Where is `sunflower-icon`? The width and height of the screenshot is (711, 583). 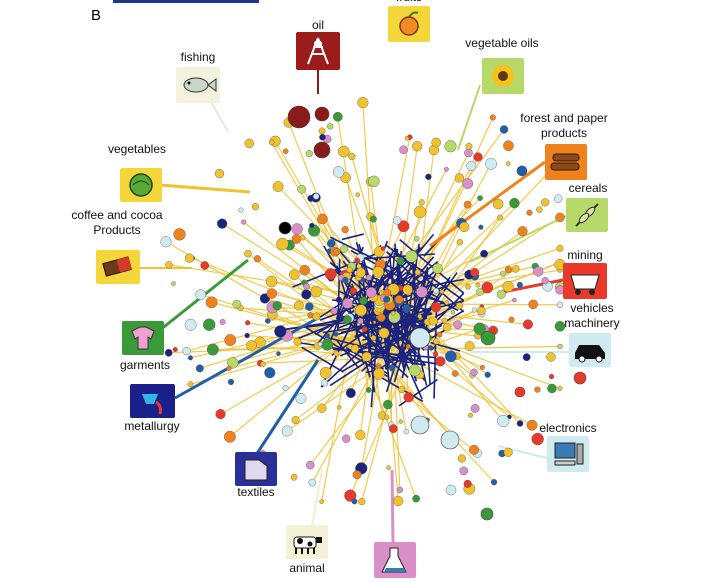 sunflower-icon is located at coordinates (503, 76).